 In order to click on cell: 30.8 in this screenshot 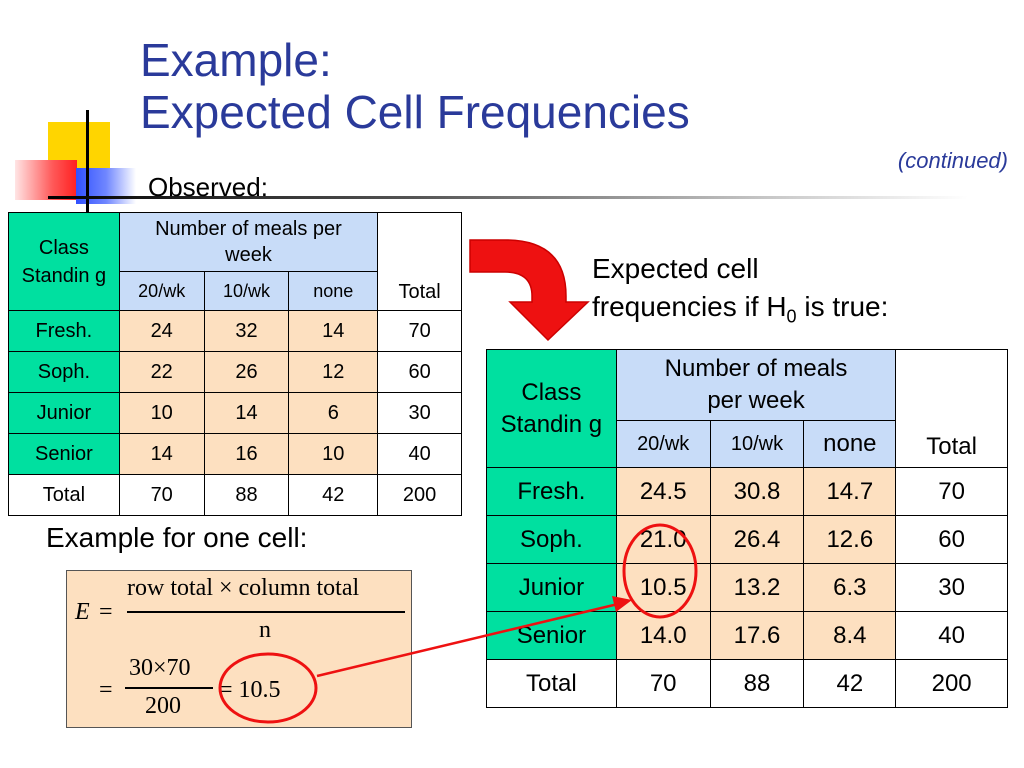, I will do `click(757, 491)`.